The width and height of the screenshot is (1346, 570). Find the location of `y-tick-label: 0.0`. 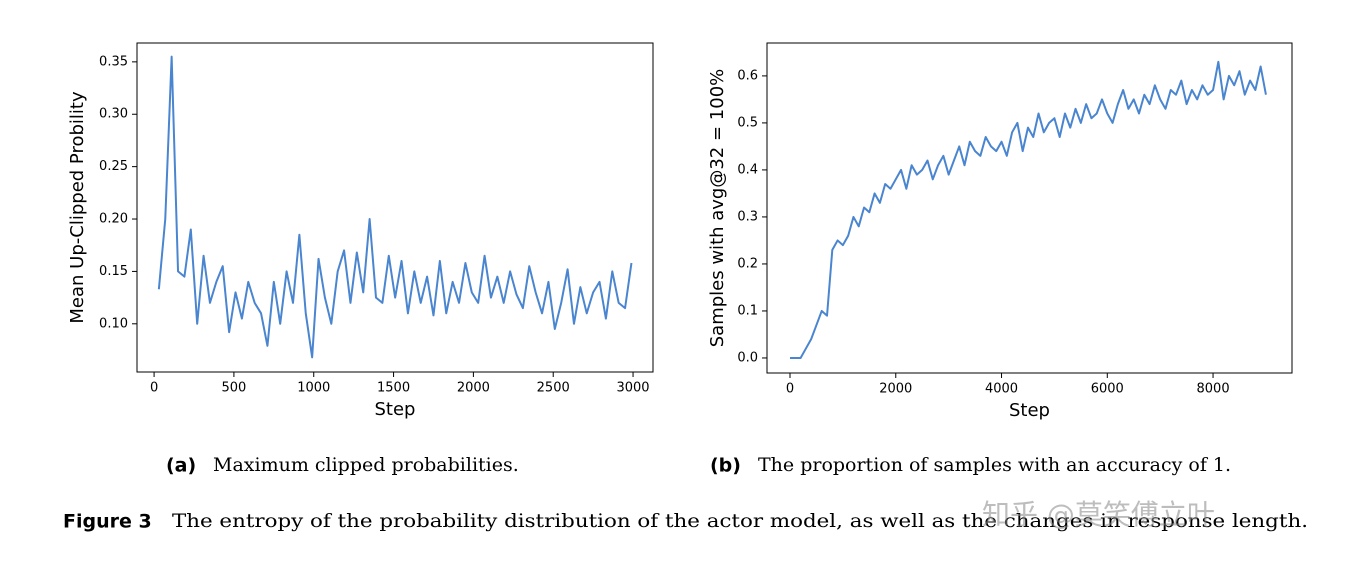

y-tick-label: 0.0 is located at coordinates (747, 357).